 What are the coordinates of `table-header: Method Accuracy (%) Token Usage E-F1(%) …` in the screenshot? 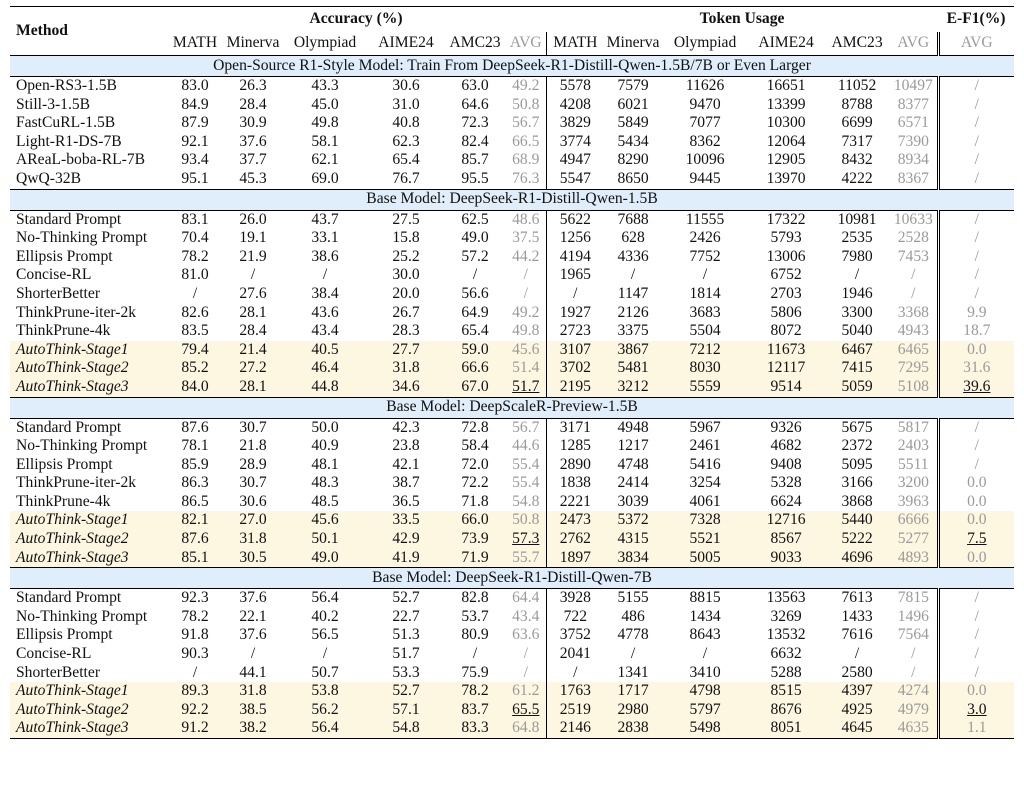 It's located at (512, 31).